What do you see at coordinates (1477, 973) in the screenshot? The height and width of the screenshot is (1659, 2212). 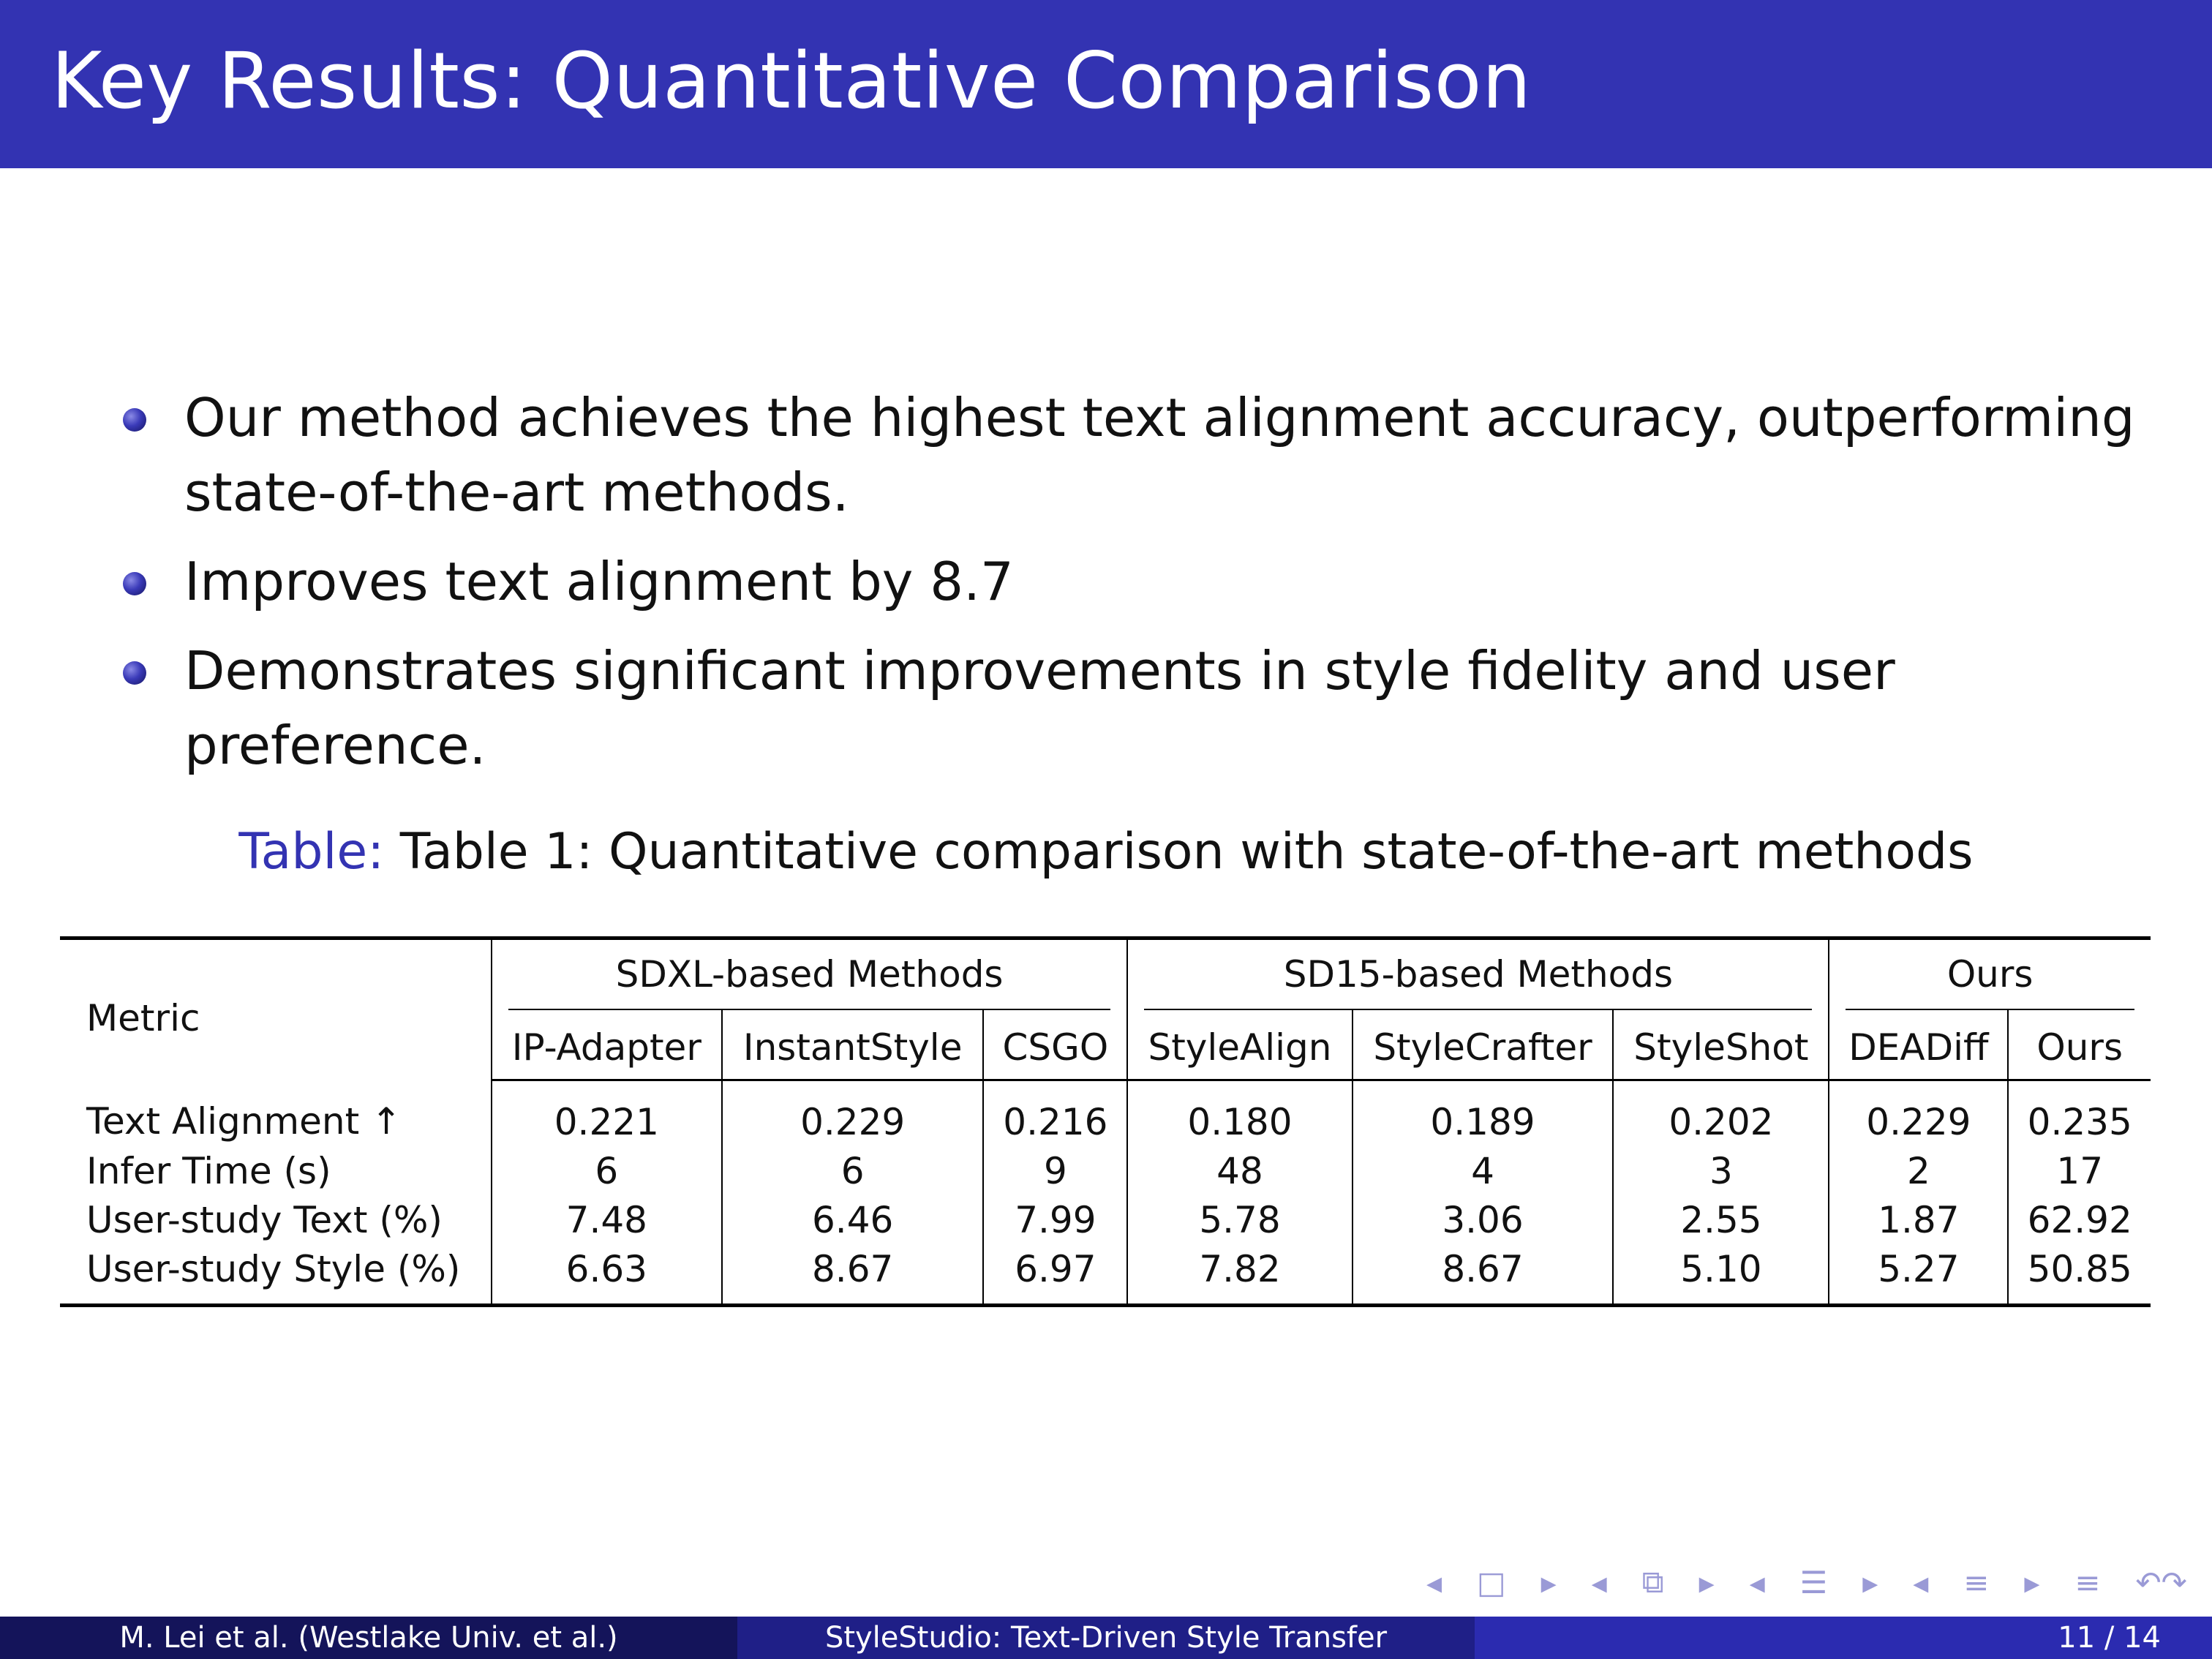 I see `group-header-sd15: SD15-based Methods` at bounding box center [1477, 973].